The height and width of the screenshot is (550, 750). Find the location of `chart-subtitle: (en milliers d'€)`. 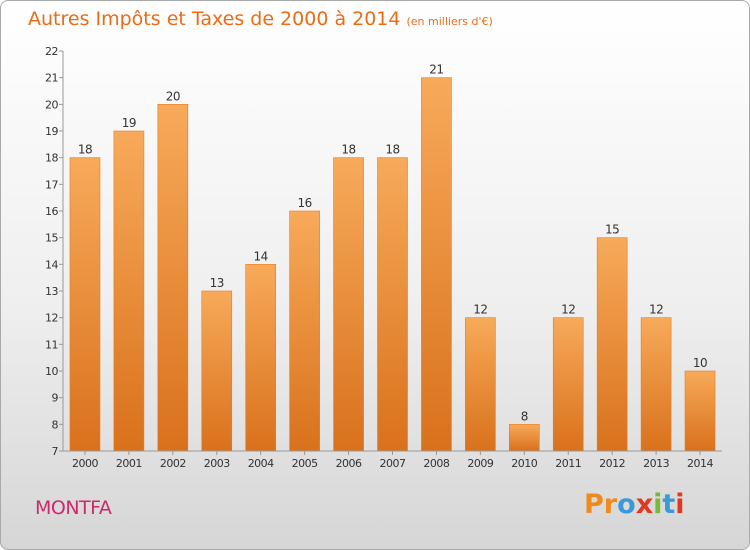

chart-subtitle: (en milliers d'€) is located at coordinates (449, 21).